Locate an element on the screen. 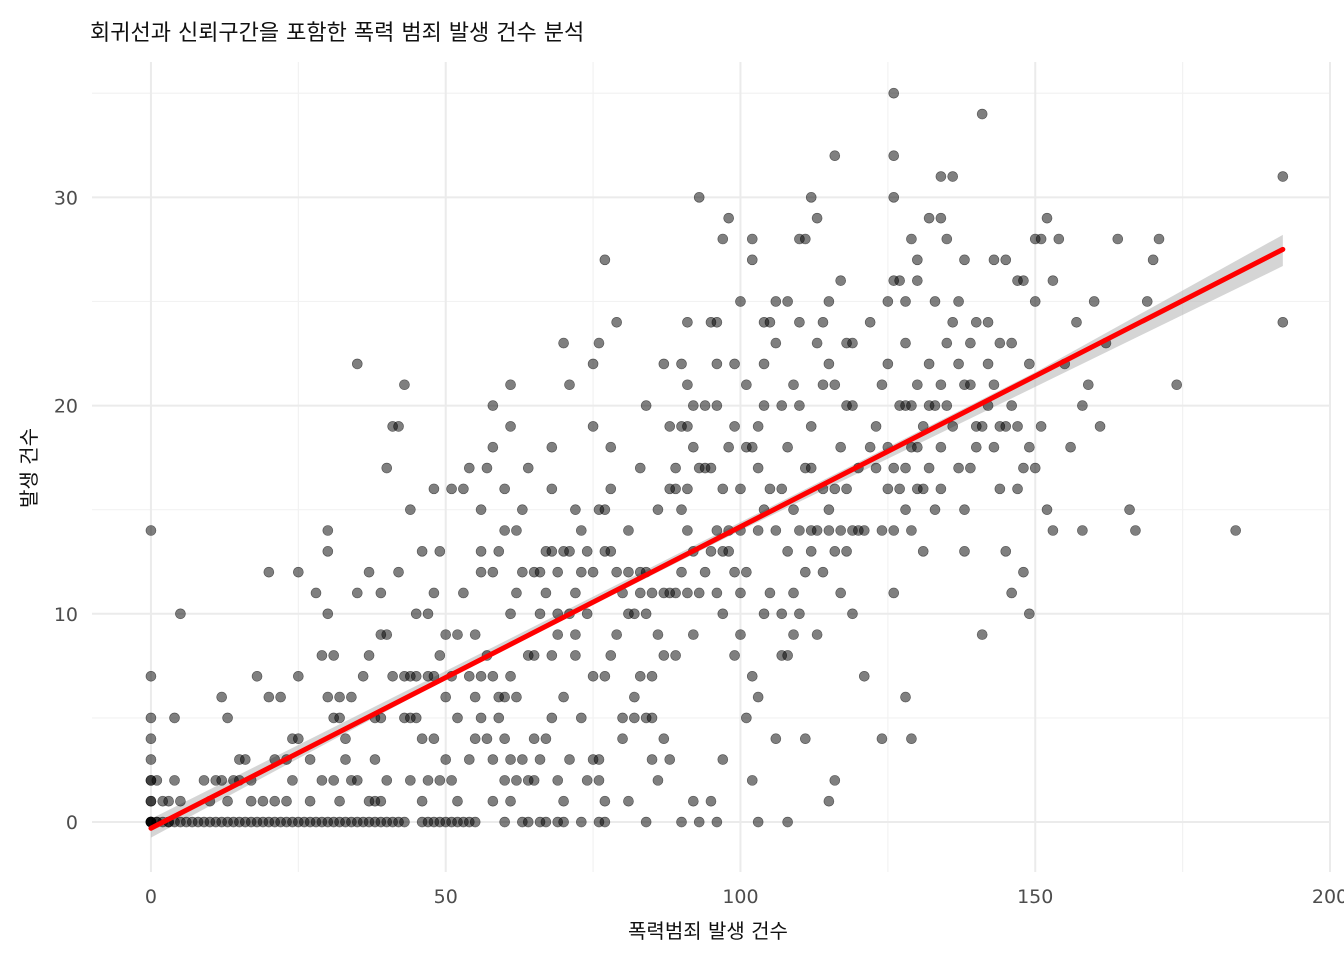  y-tick-label: 30 is located at coordinates (66, 198).